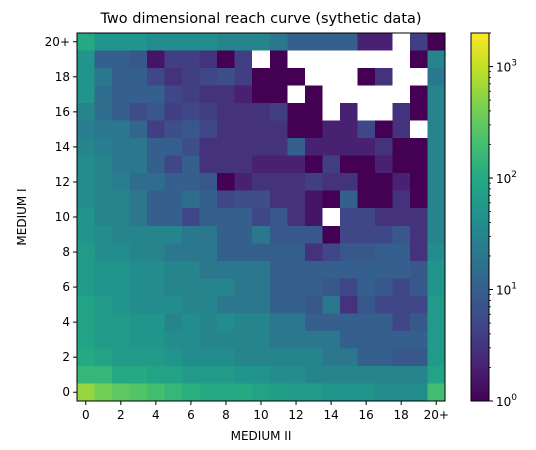 The height and width of the screenshot is (450, 536). Describe the element at coordinates (62, 217) in the screenshot. I see `y-tick-label: 10` at that location.